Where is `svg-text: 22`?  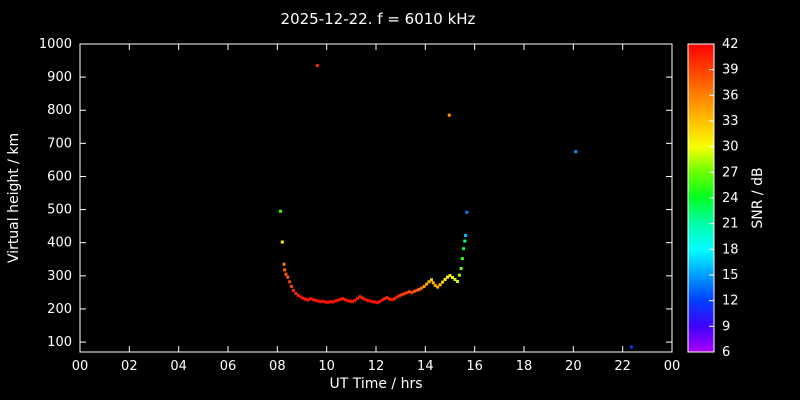 svg-text: 22 is located at coordinates (622, 366).